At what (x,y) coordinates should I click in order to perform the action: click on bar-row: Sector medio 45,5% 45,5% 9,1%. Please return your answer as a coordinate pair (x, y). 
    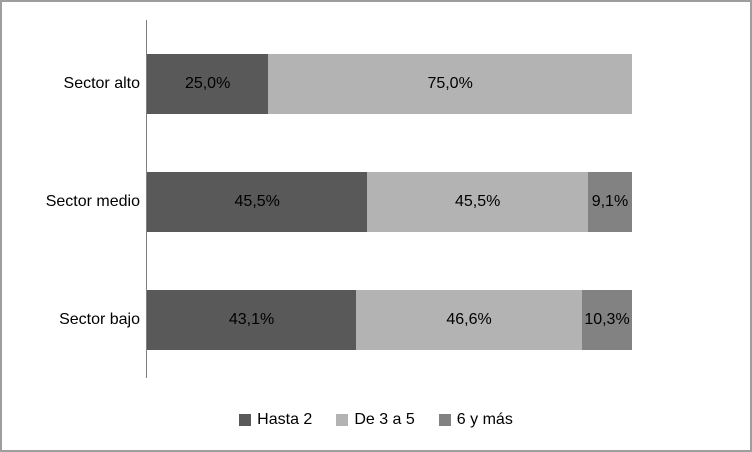
    Looking at the image, I should click on (376, 202).